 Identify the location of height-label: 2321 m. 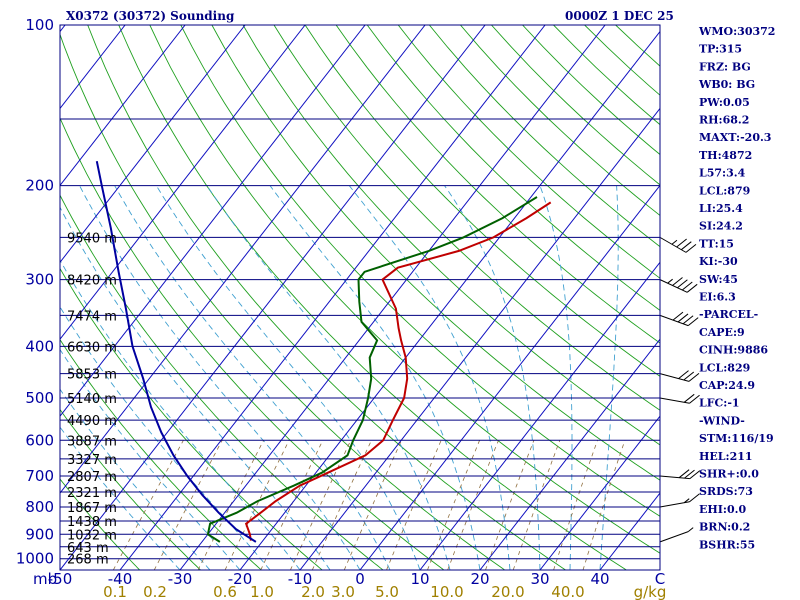
(92, 493).